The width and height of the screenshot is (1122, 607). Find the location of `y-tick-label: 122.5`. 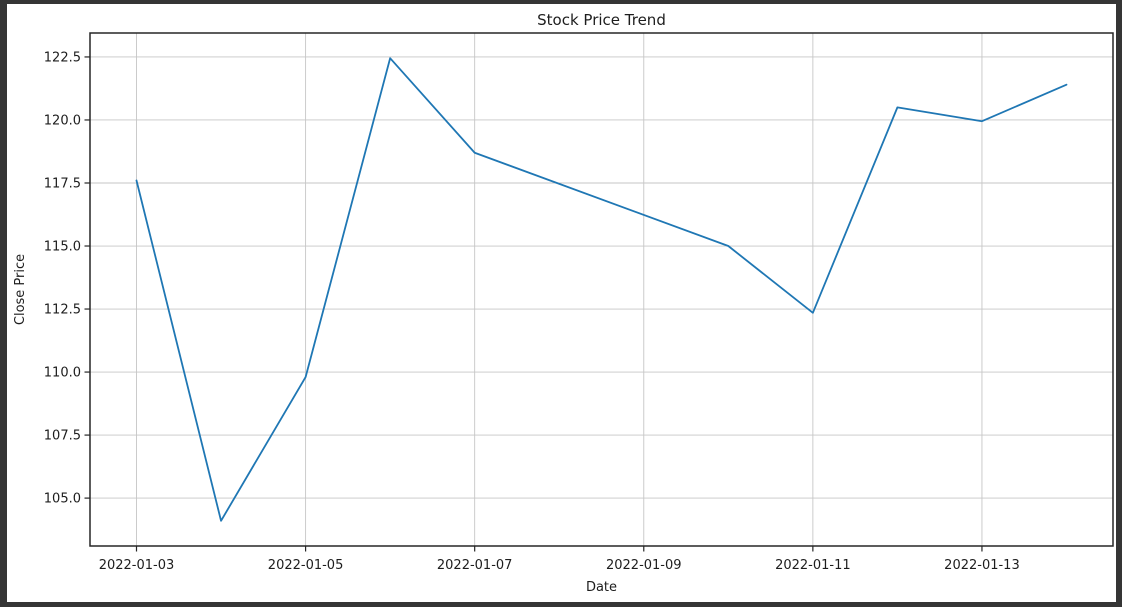

y-tick-label: 122.5 is located at coordinates (62, 57).